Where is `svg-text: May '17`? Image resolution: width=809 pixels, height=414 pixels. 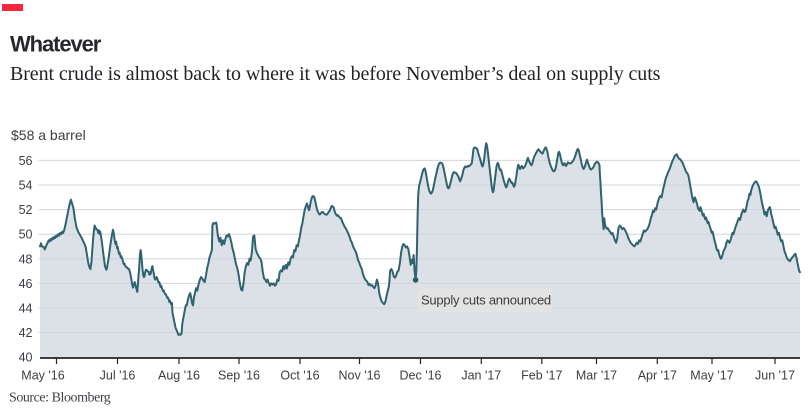
svg-text: May '17 is located at coordinates (711, 376).